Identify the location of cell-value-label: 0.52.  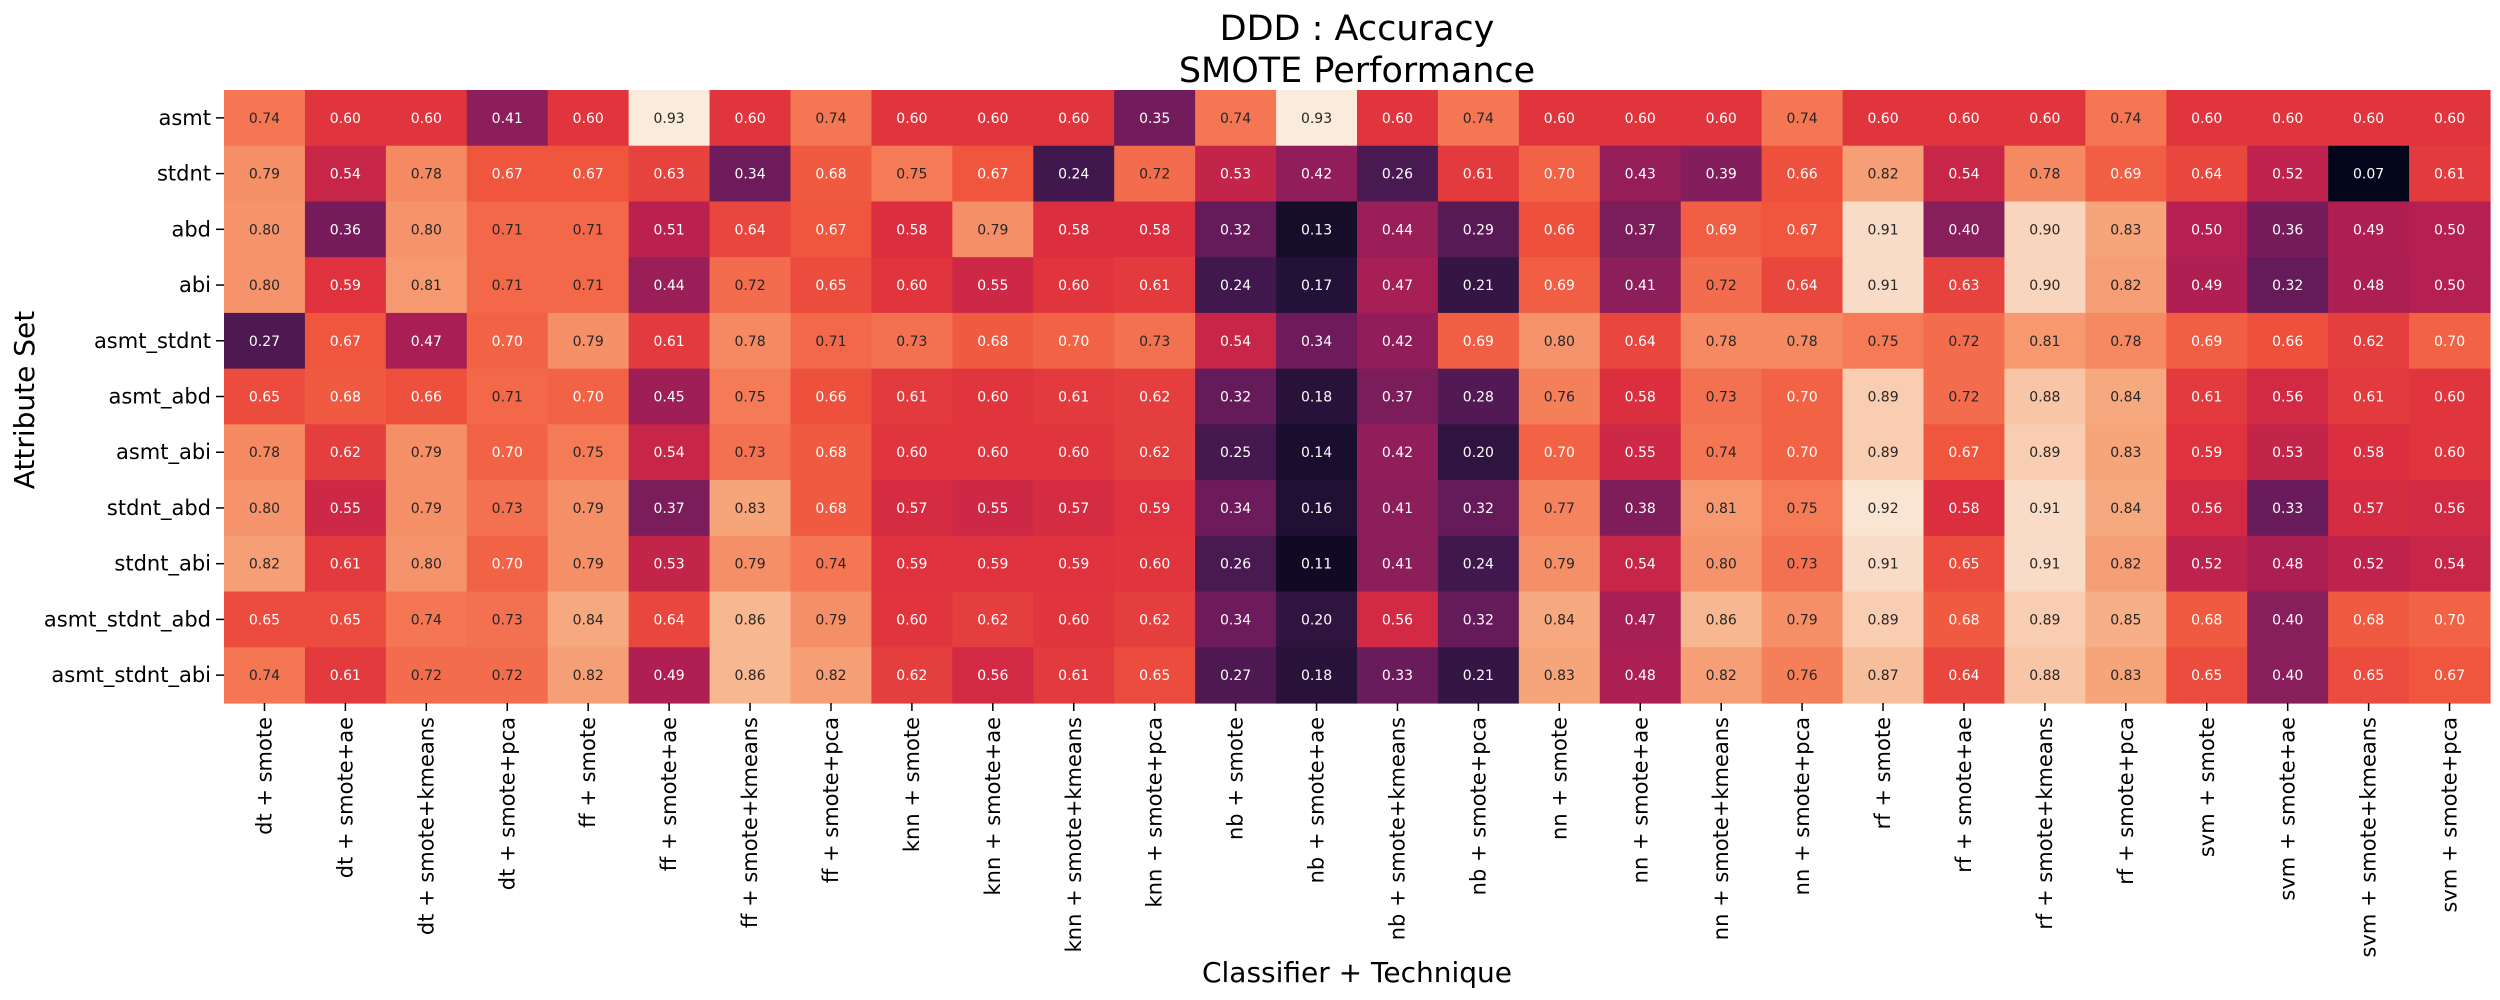
(2287, 175).